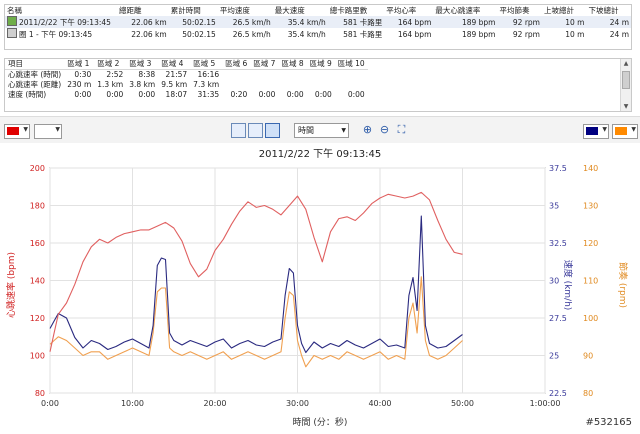 The image size is (640, 434). What do you see at coordinates (401, 10) in the screenshot?
I see `col-avg-hr: 平均心率` at bounding box center [401, 10].